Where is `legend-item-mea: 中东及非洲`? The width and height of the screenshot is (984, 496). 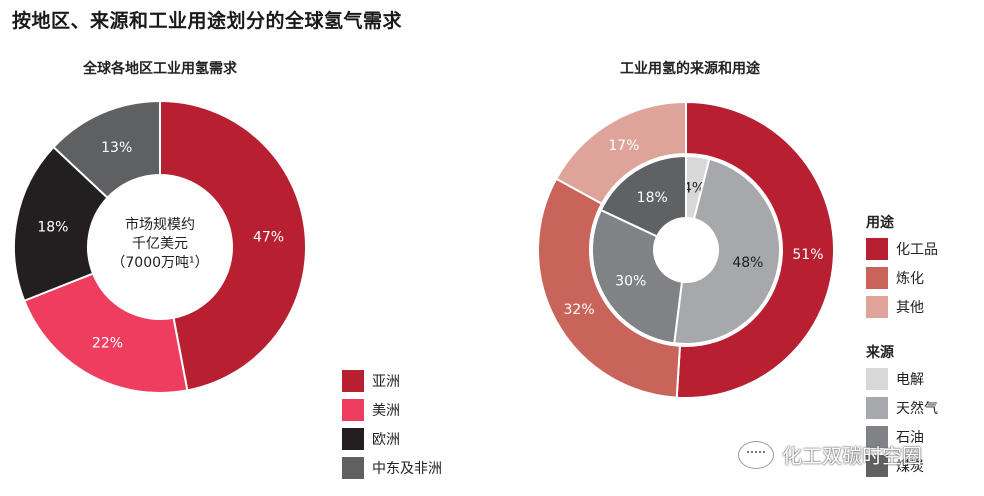
legend-item-mea: 中东及非洲 is located at coordinates (392, 467).